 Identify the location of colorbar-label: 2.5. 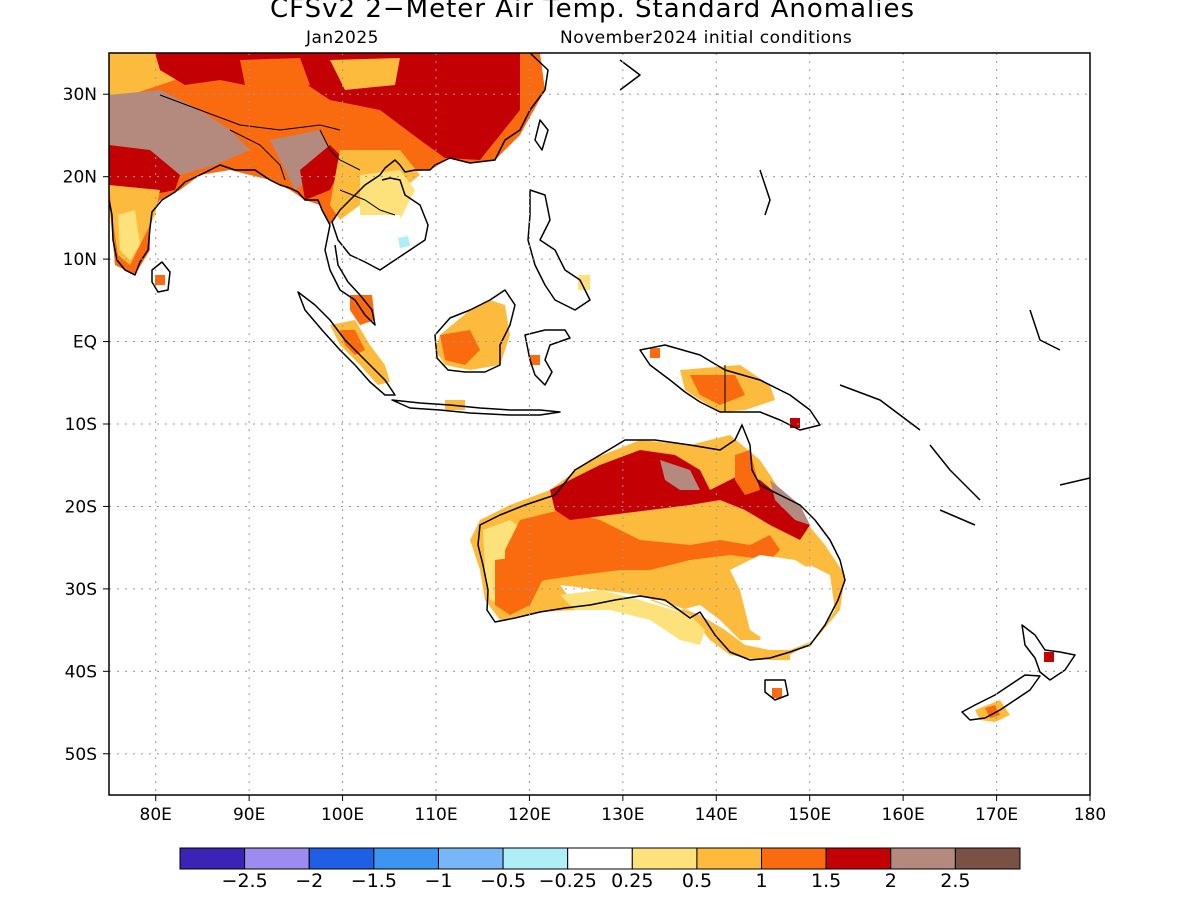
(955, 881).